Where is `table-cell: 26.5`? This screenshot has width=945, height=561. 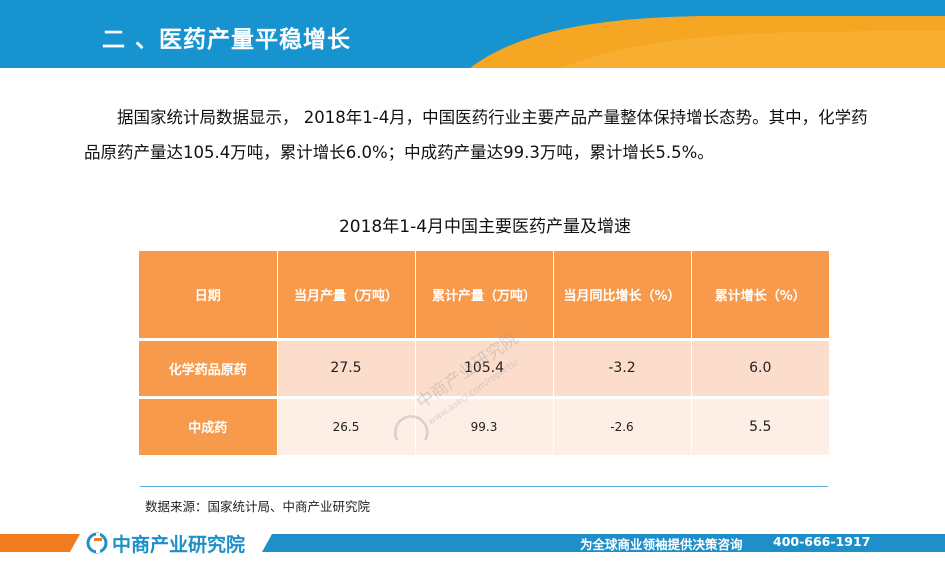 table-cell: 26.5 is located at coordinates (346, 425).